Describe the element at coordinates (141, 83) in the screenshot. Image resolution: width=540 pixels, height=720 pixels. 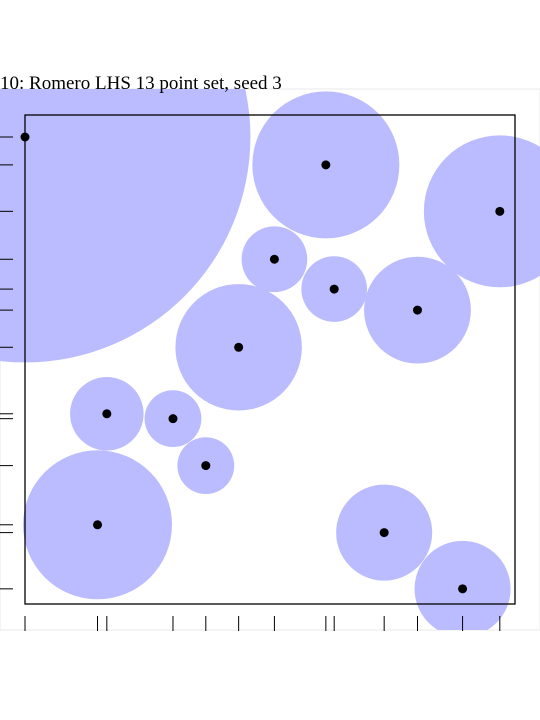
I see `chart-title: 10: Romero LHS 13 point set, seed 3` at that location.